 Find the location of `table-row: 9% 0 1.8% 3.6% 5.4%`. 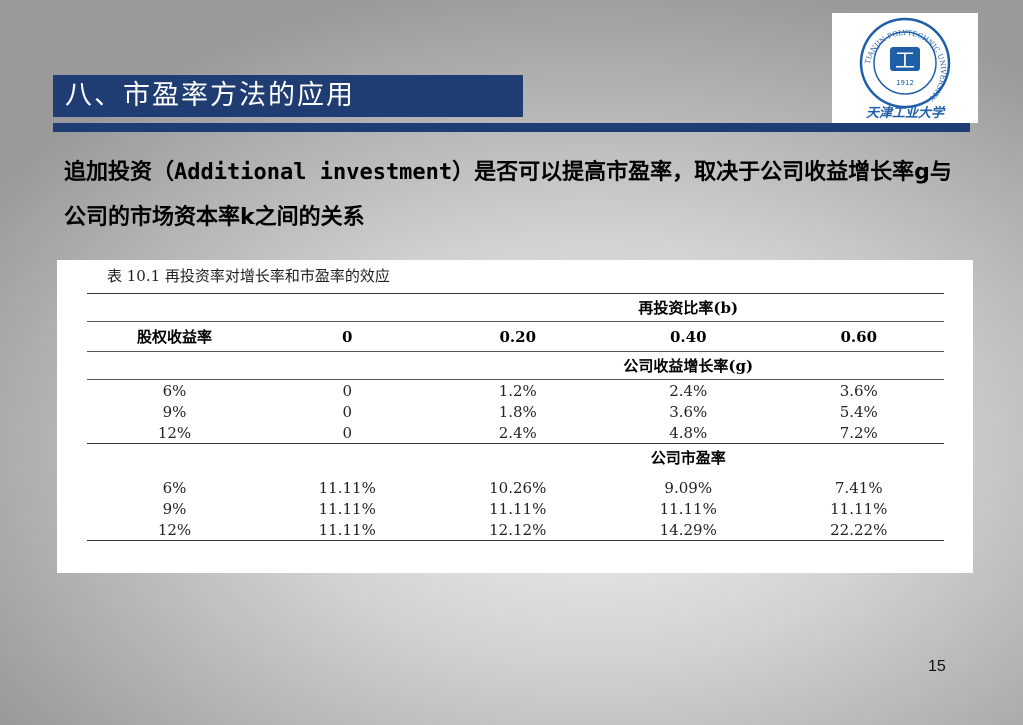

table-row: 9% 0 1.8% 3.6% 5.4% is located at coordinates (515, 411).